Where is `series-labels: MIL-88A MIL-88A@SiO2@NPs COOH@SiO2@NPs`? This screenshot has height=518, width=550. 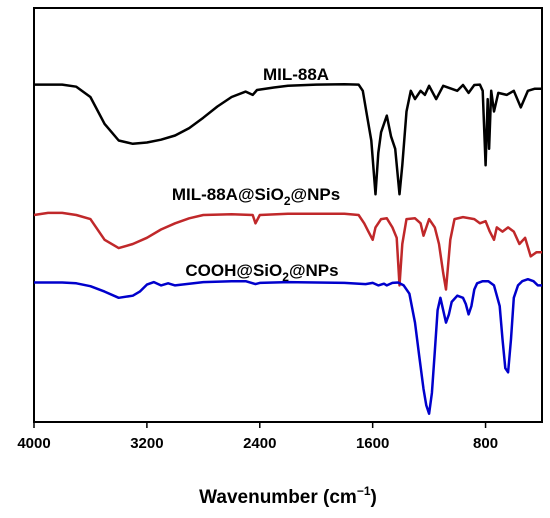
series-labels: MIL-88A MIL-88A@SiO2@NPs COOH@SiO2@NPs is located at coordinates (256, 174).